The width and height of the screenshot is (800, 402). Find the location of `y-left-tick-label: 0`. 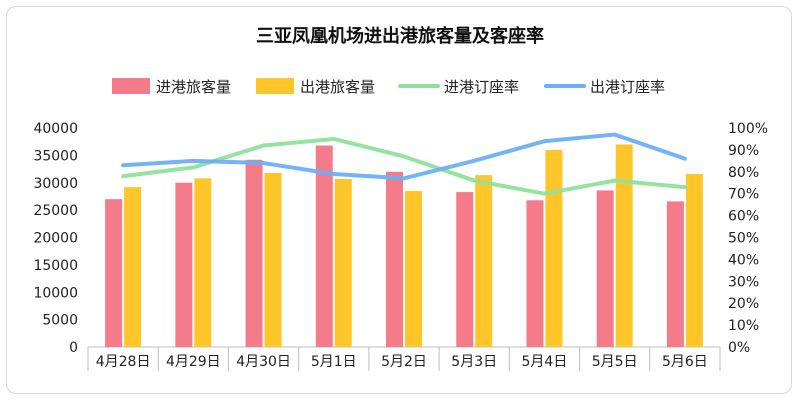

y-left-tick-label: 0 is located at coordinates (73, 348).